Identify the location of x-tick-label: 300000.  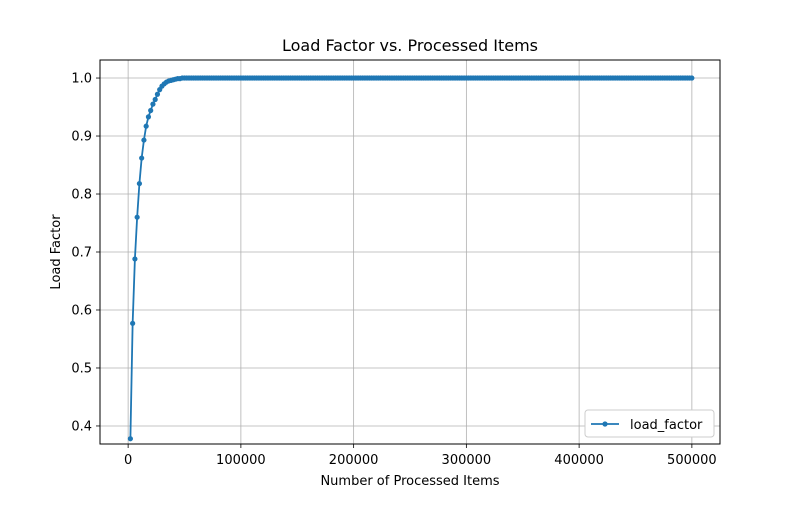
(467, 460).